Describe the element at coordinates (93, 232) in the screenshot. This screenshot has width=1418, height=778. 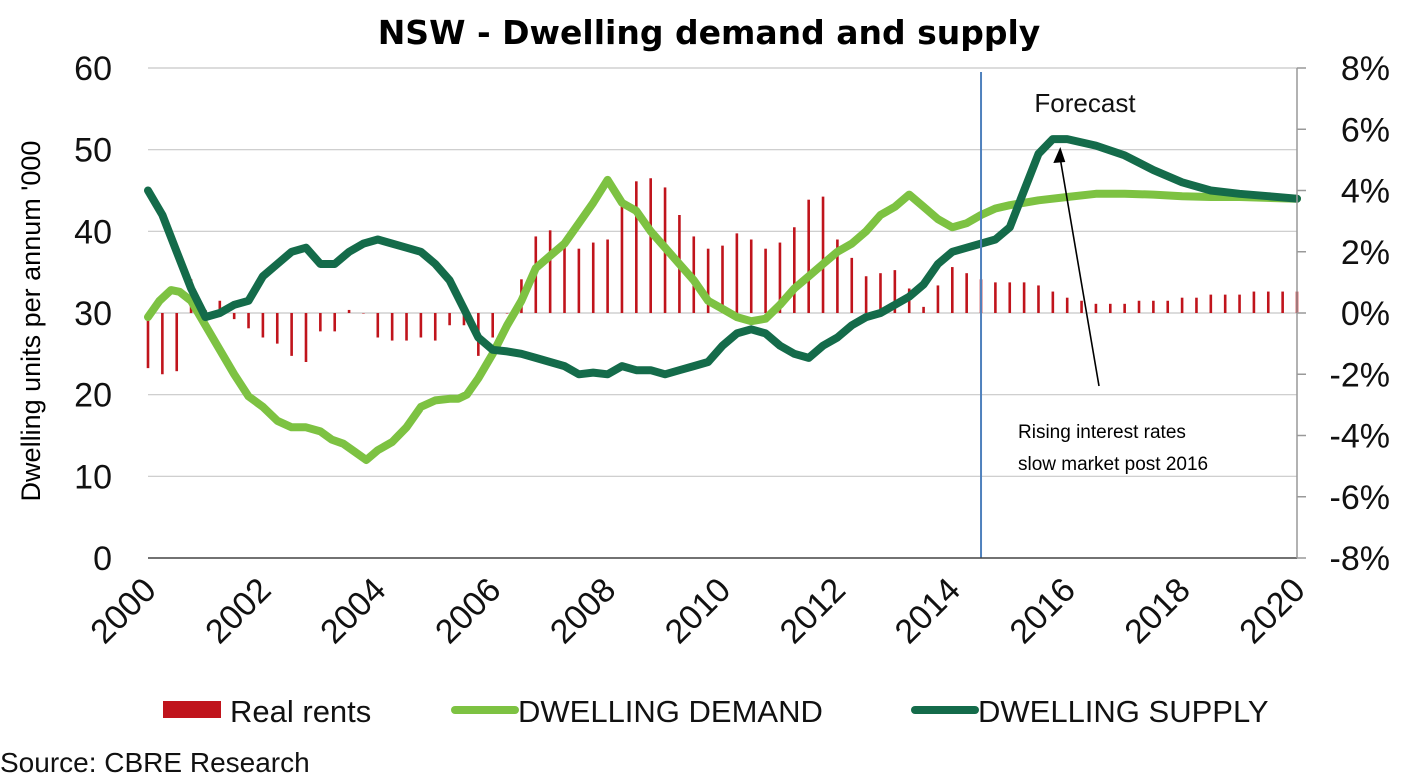
I see `y-tick-label: 40` at that location.